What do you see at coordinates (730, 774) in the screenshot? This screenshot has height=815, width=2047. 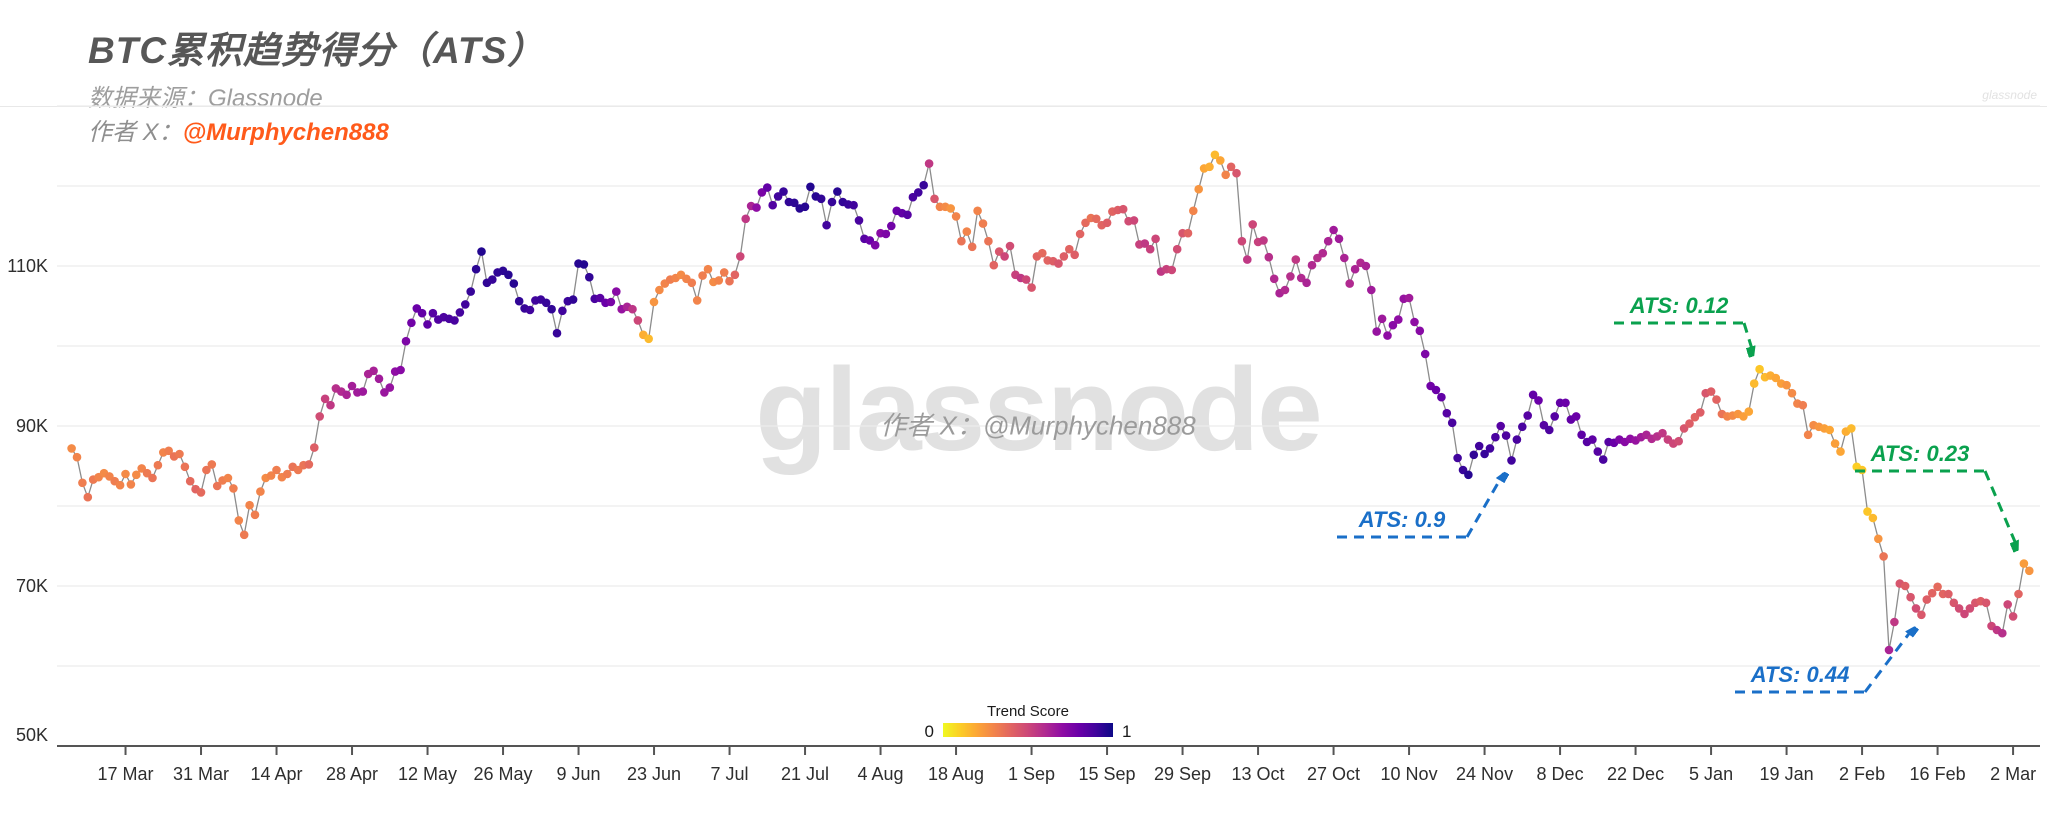 I see `x-axis-label: 7 Jul` at bounding box center [730, 774].